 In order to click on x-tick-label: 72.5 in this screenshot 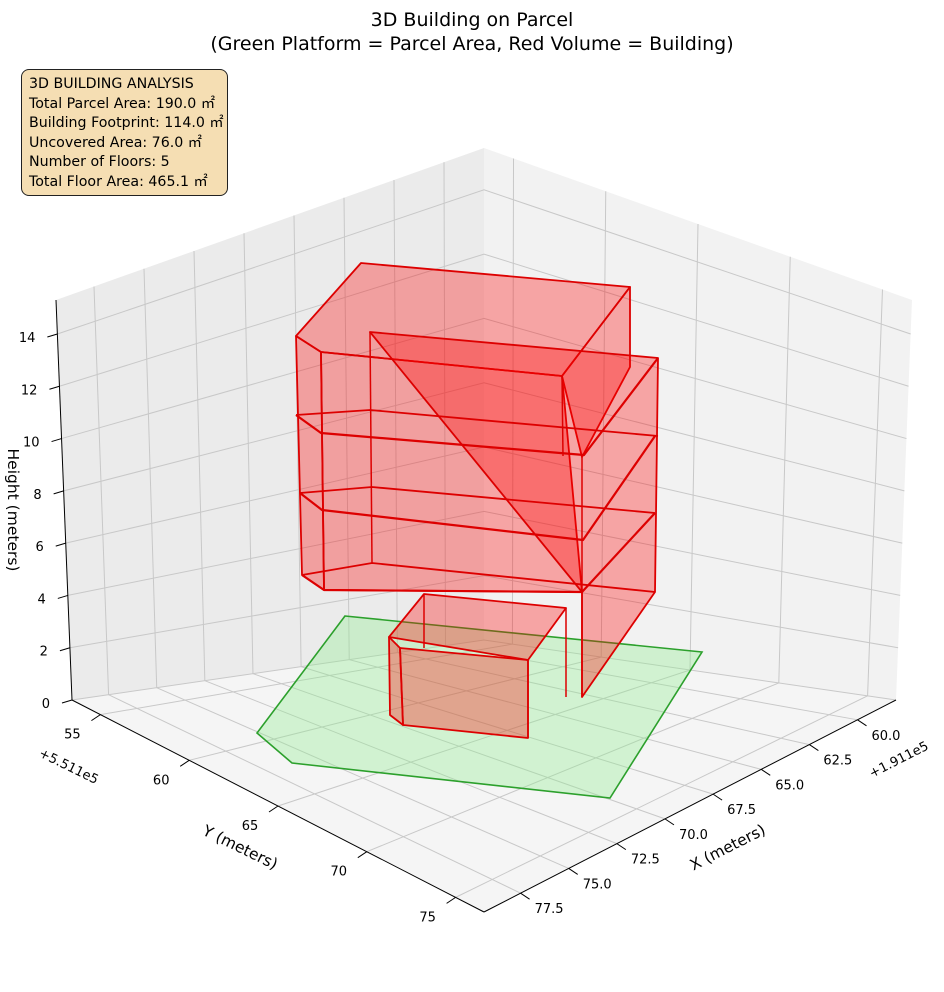, I will do `click(645, 860)`.